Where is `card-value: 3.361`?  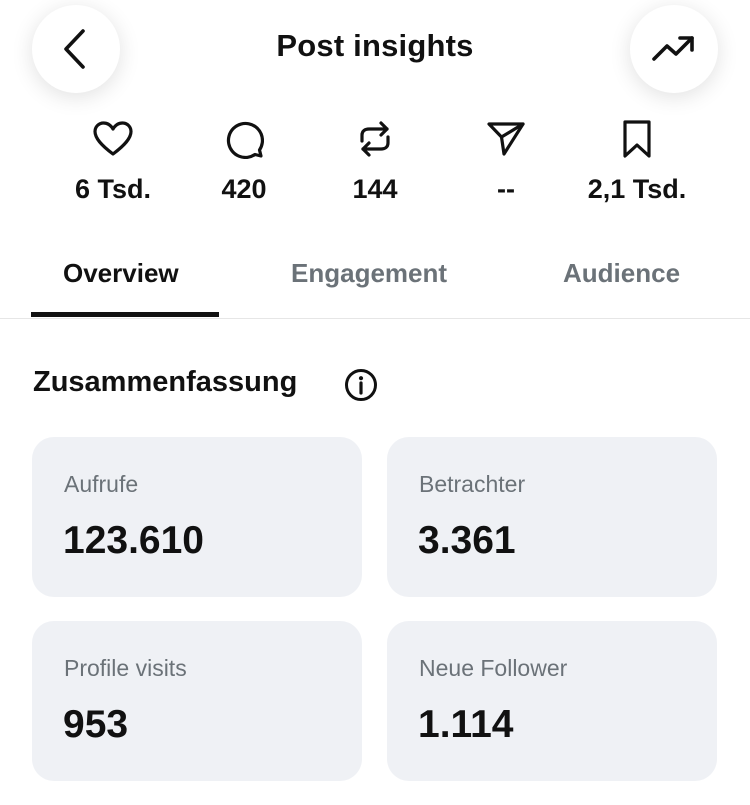
card-value: 3.361 is located at coordinates (467, 540).